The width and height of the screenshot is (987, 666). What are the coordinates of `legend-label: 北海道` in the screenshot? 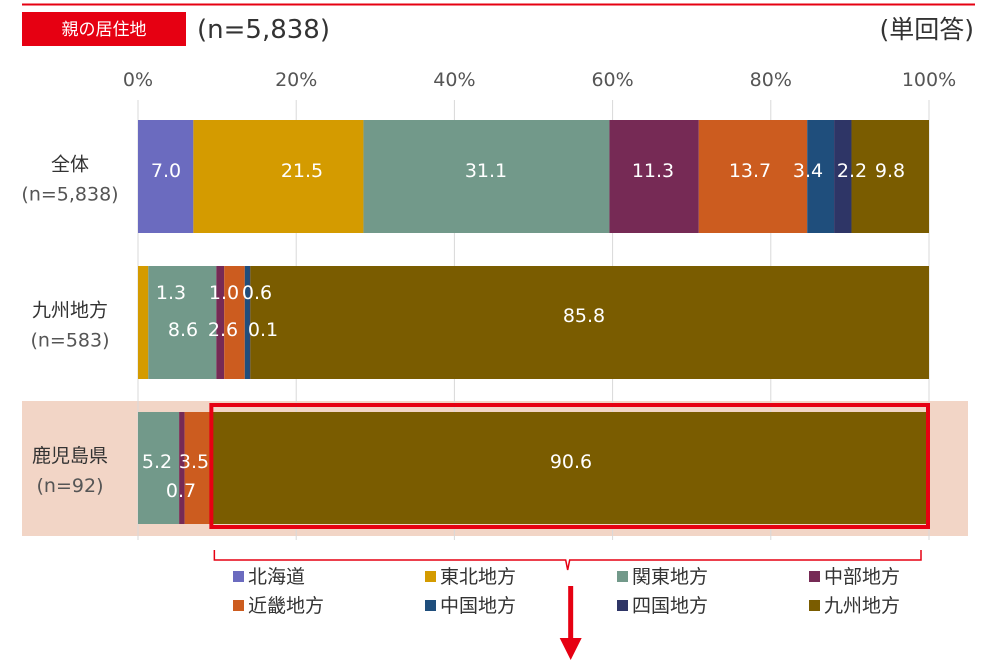 It's located at (276, 577).